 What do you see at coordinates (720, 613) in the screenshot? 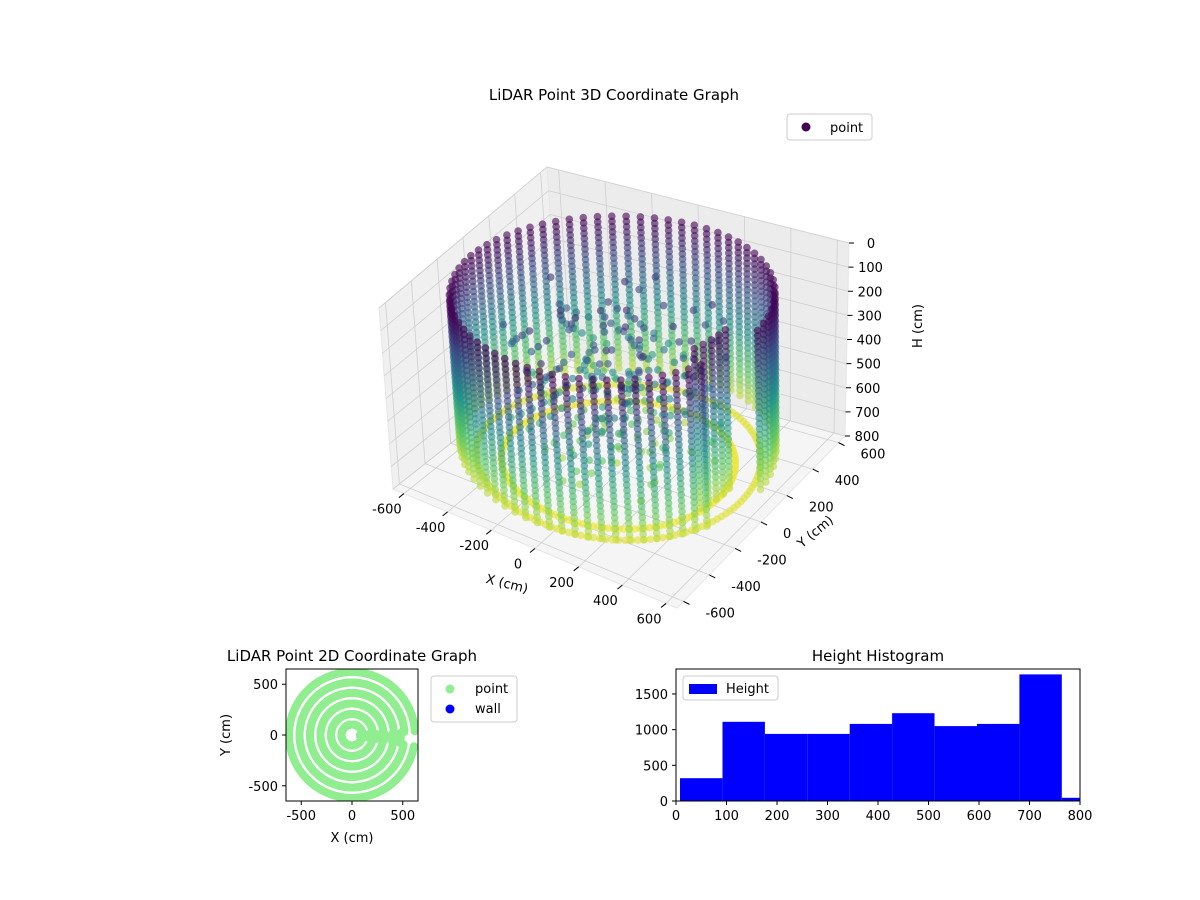
I see `y3d-tick-label: -600` at bounding box center [720, 613].